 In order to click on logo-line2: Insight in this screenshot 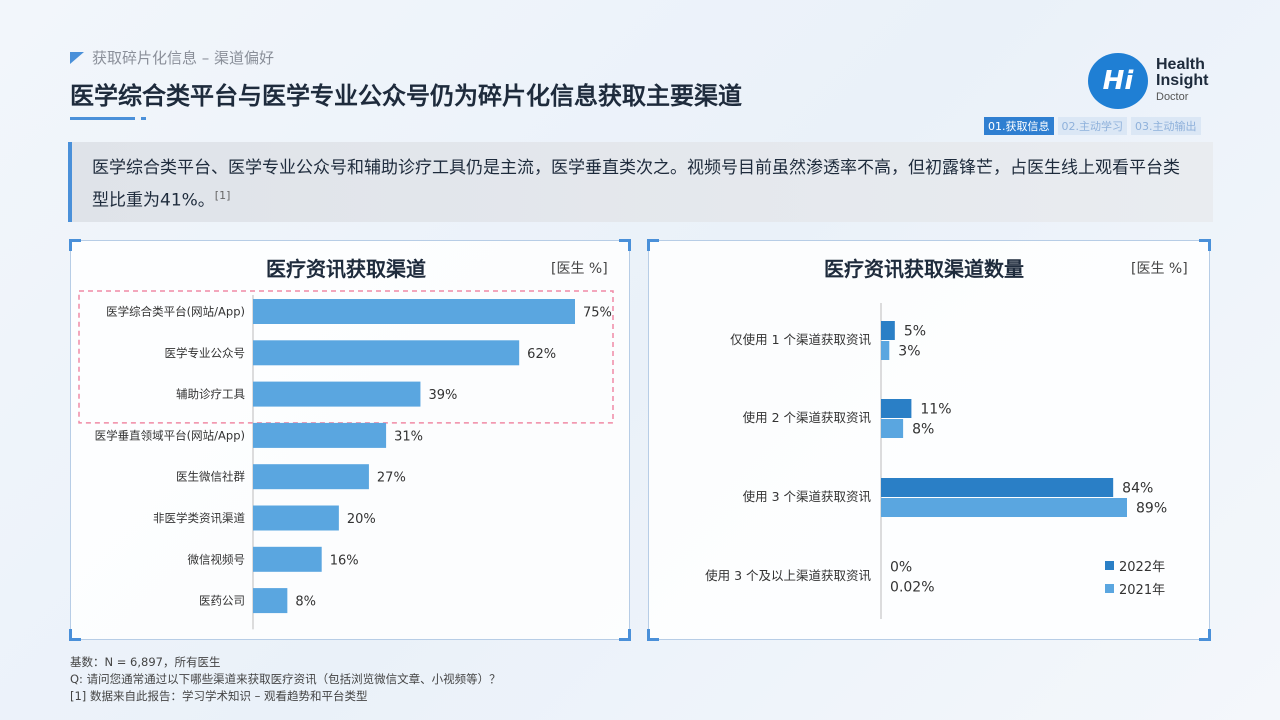, I will do `click(1182, 80)`.